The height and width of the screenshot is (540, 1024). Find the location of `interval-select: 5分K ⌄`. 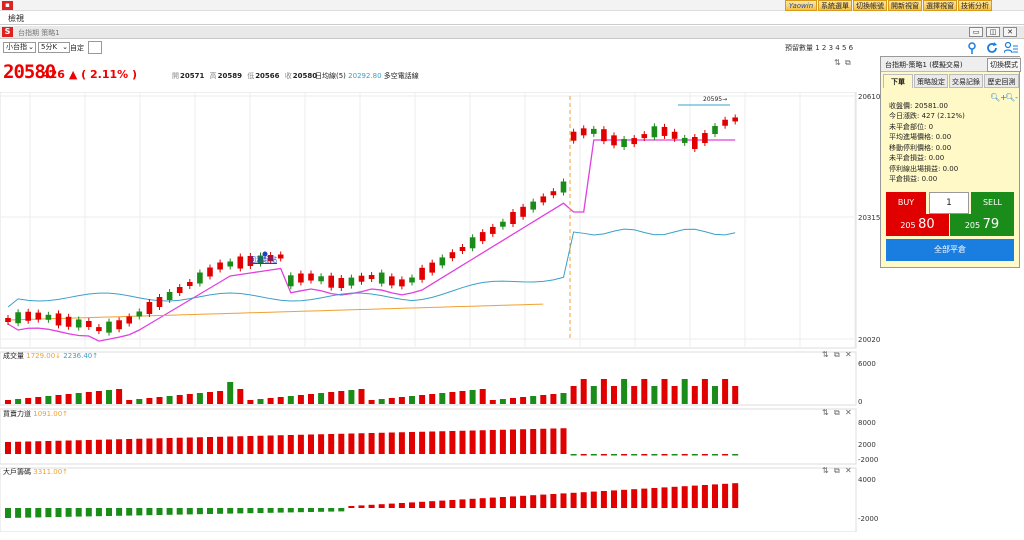

interval-select: 5分K ⌄ is located at coordinates (54, 47).